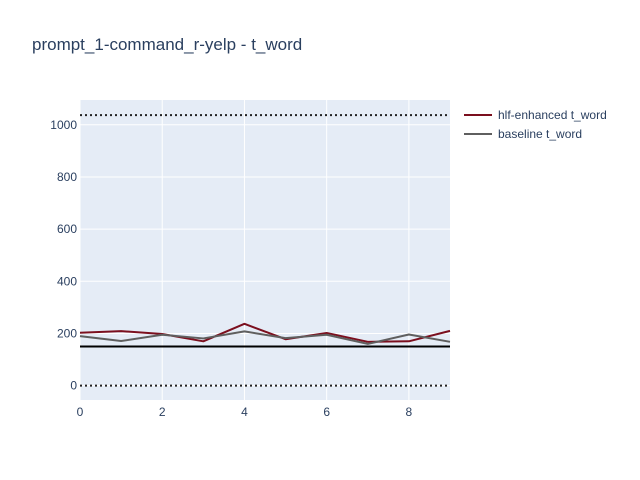  I want to click on x-tick-label: 0, so click(80, 412).